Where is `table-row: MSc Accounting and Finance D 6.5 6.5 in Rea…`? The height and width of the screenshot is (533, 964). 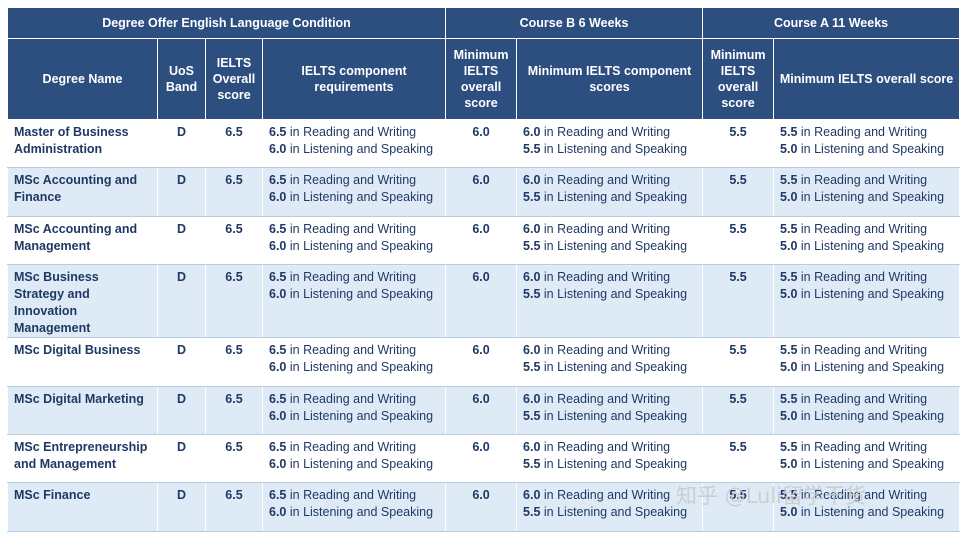
table-row: MSc Accounting and Finance D 6.5 6.5 in Rea… is located at coordinates (484, 192).